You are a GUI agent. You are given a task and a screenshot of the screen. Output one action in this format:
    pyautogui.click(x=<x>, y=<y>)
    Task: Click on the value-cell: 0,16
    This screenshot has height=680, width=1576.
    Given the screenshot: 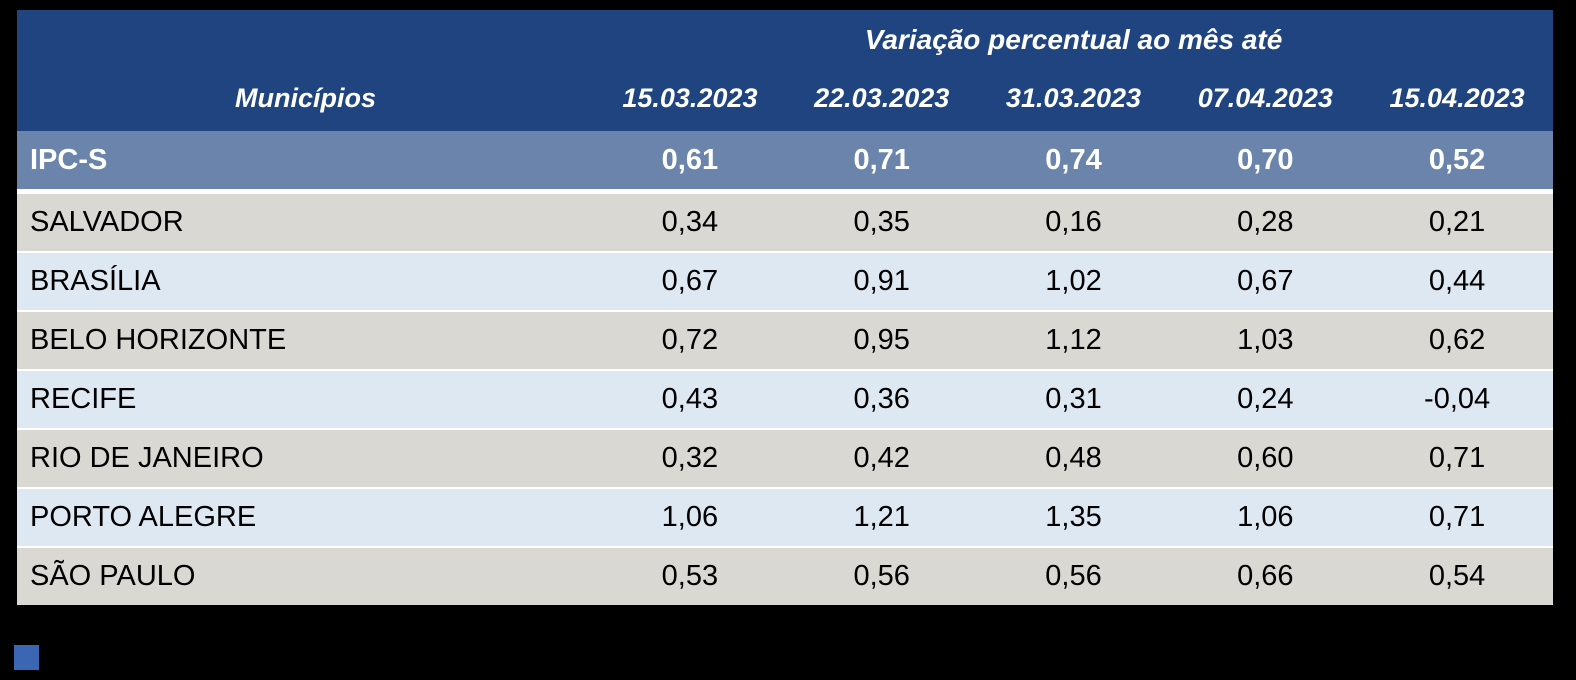 What is the action you would take?
    pyautogui.click(x=1073, y=222)
    